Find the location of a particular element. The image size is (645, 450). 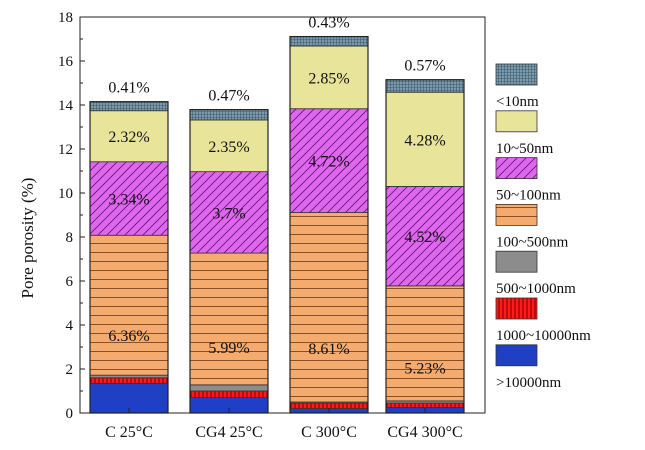

x-tick-label: CG4 25°C is located at coordinates (228, 432).